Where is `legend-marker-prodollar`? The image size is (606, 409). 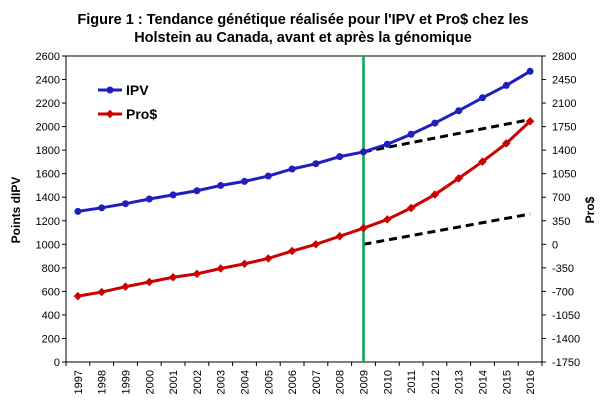 legend-marker-prodollar is located at coordinates (110, 114).